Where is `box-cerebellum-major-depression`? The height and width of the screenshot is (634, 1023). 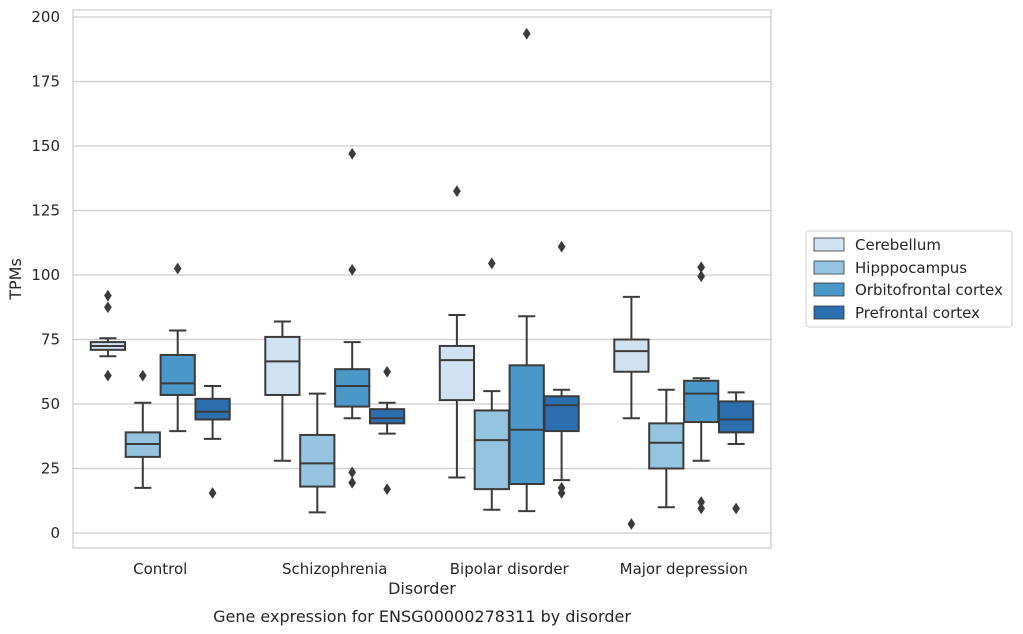
box-cerebellum-major-depression is located at coordinates (631, 412).